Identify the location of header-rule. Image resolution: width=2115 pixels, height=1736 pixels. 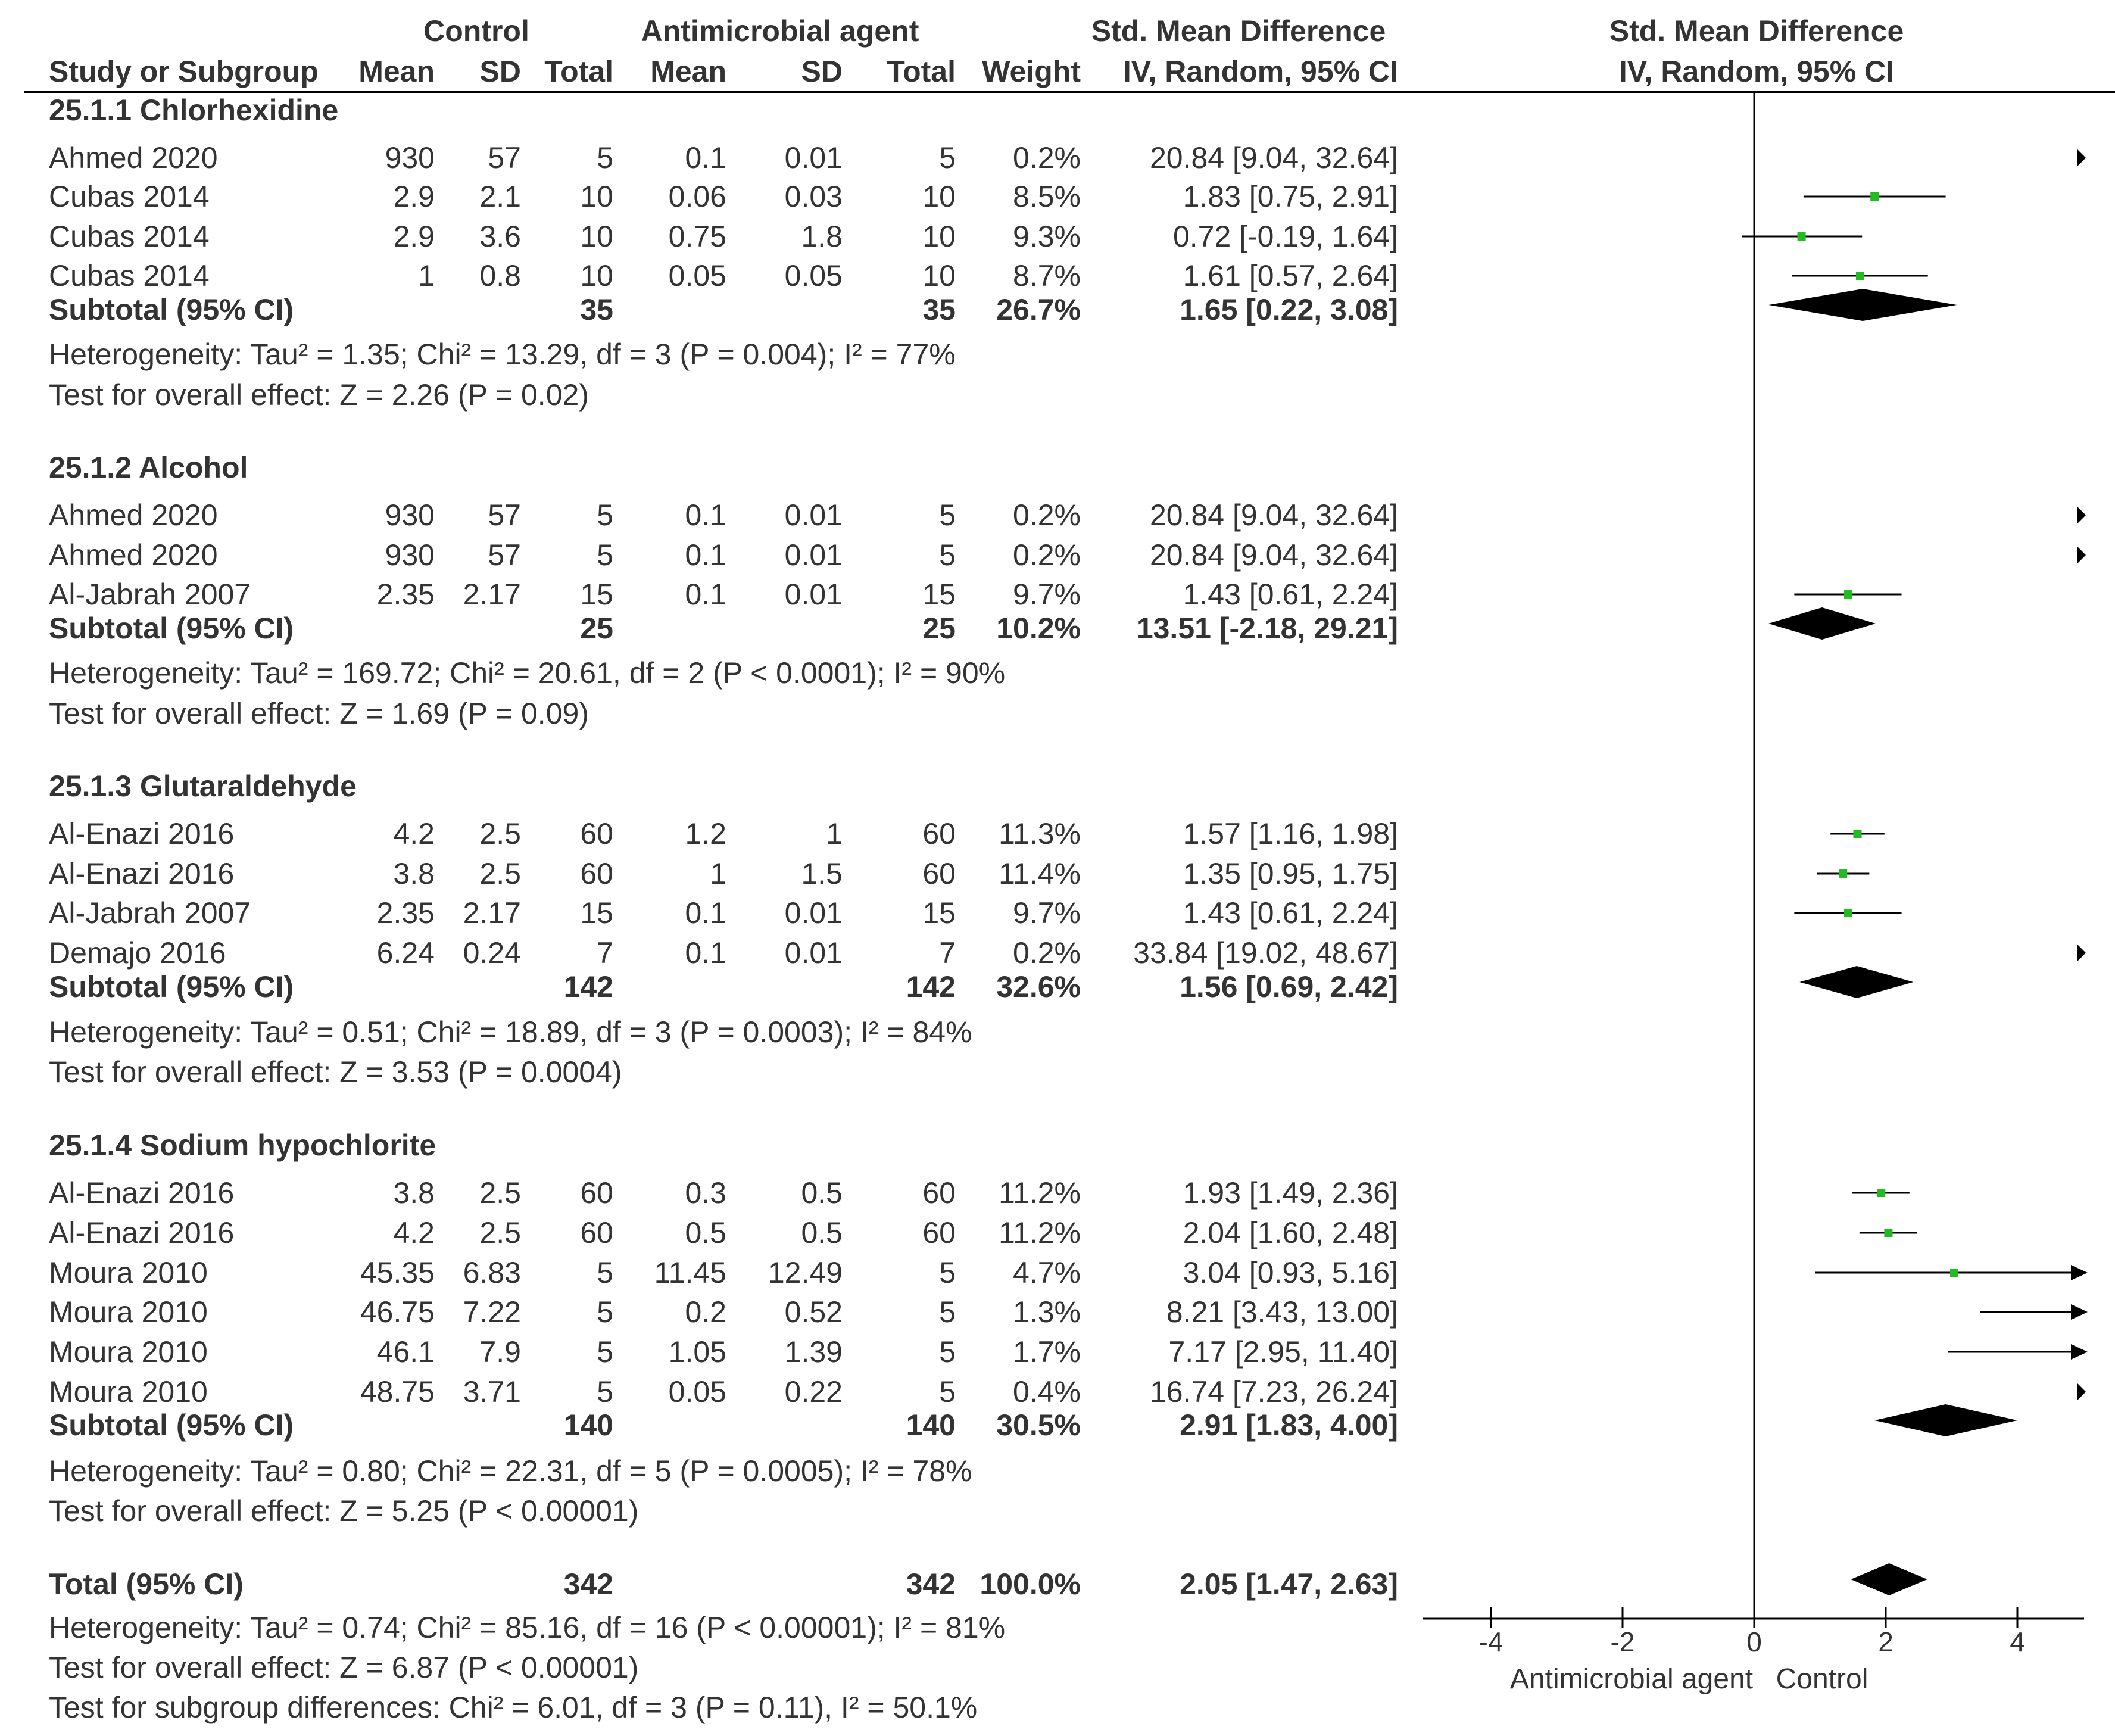
(1069, 92).